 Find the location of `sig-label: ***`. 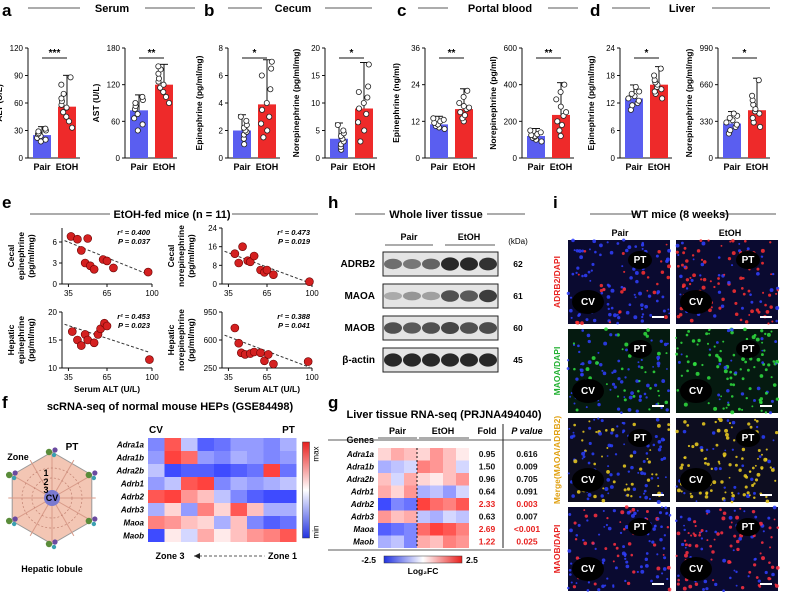

sig-label: *** is located at coordinates (55, 53).